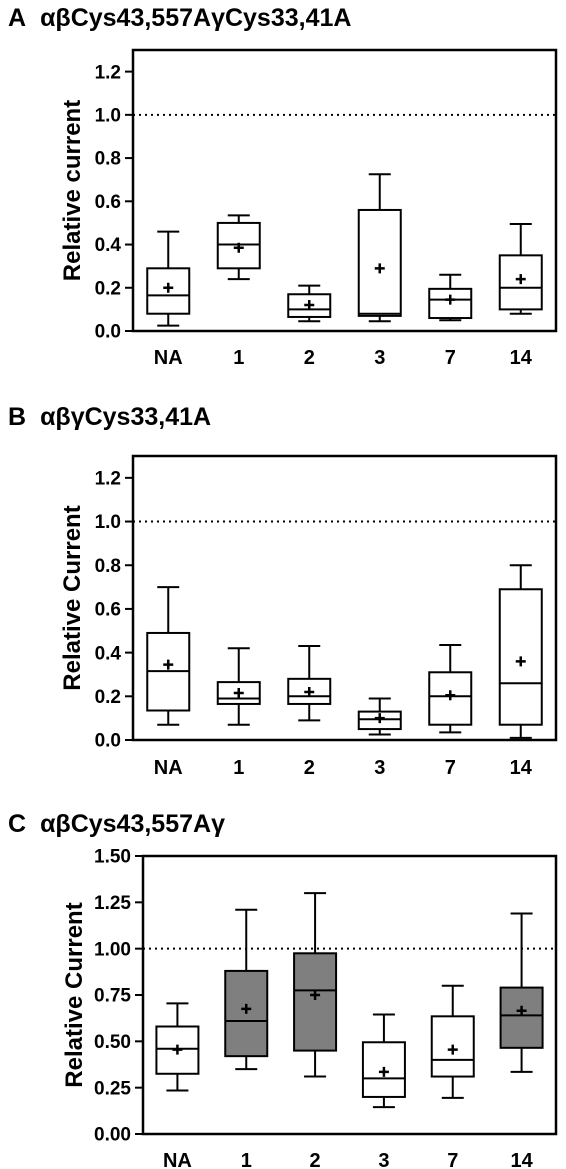 This screenshot has height=1169, width=566. Describe the element at coordinates (17, 417) in the screenshot. I see `panel-b-letter: B` at that location.